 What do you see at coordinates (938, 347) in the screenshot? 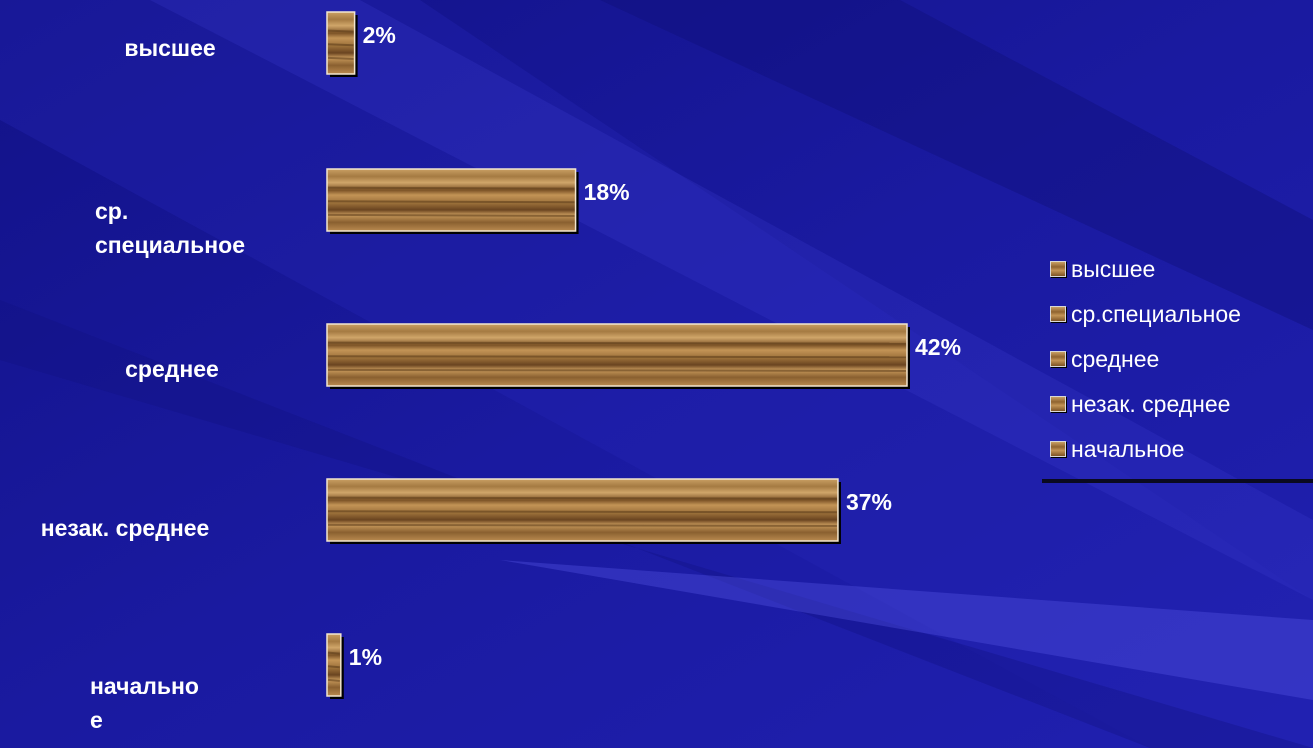
I see `data-label-3: 42%` at bounding box center [938, 347].